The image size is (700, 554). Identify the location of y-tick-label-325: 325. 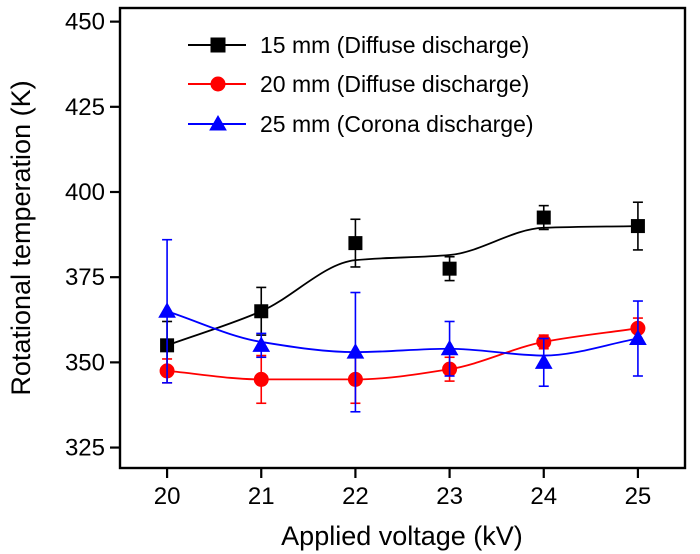
(85, 448).